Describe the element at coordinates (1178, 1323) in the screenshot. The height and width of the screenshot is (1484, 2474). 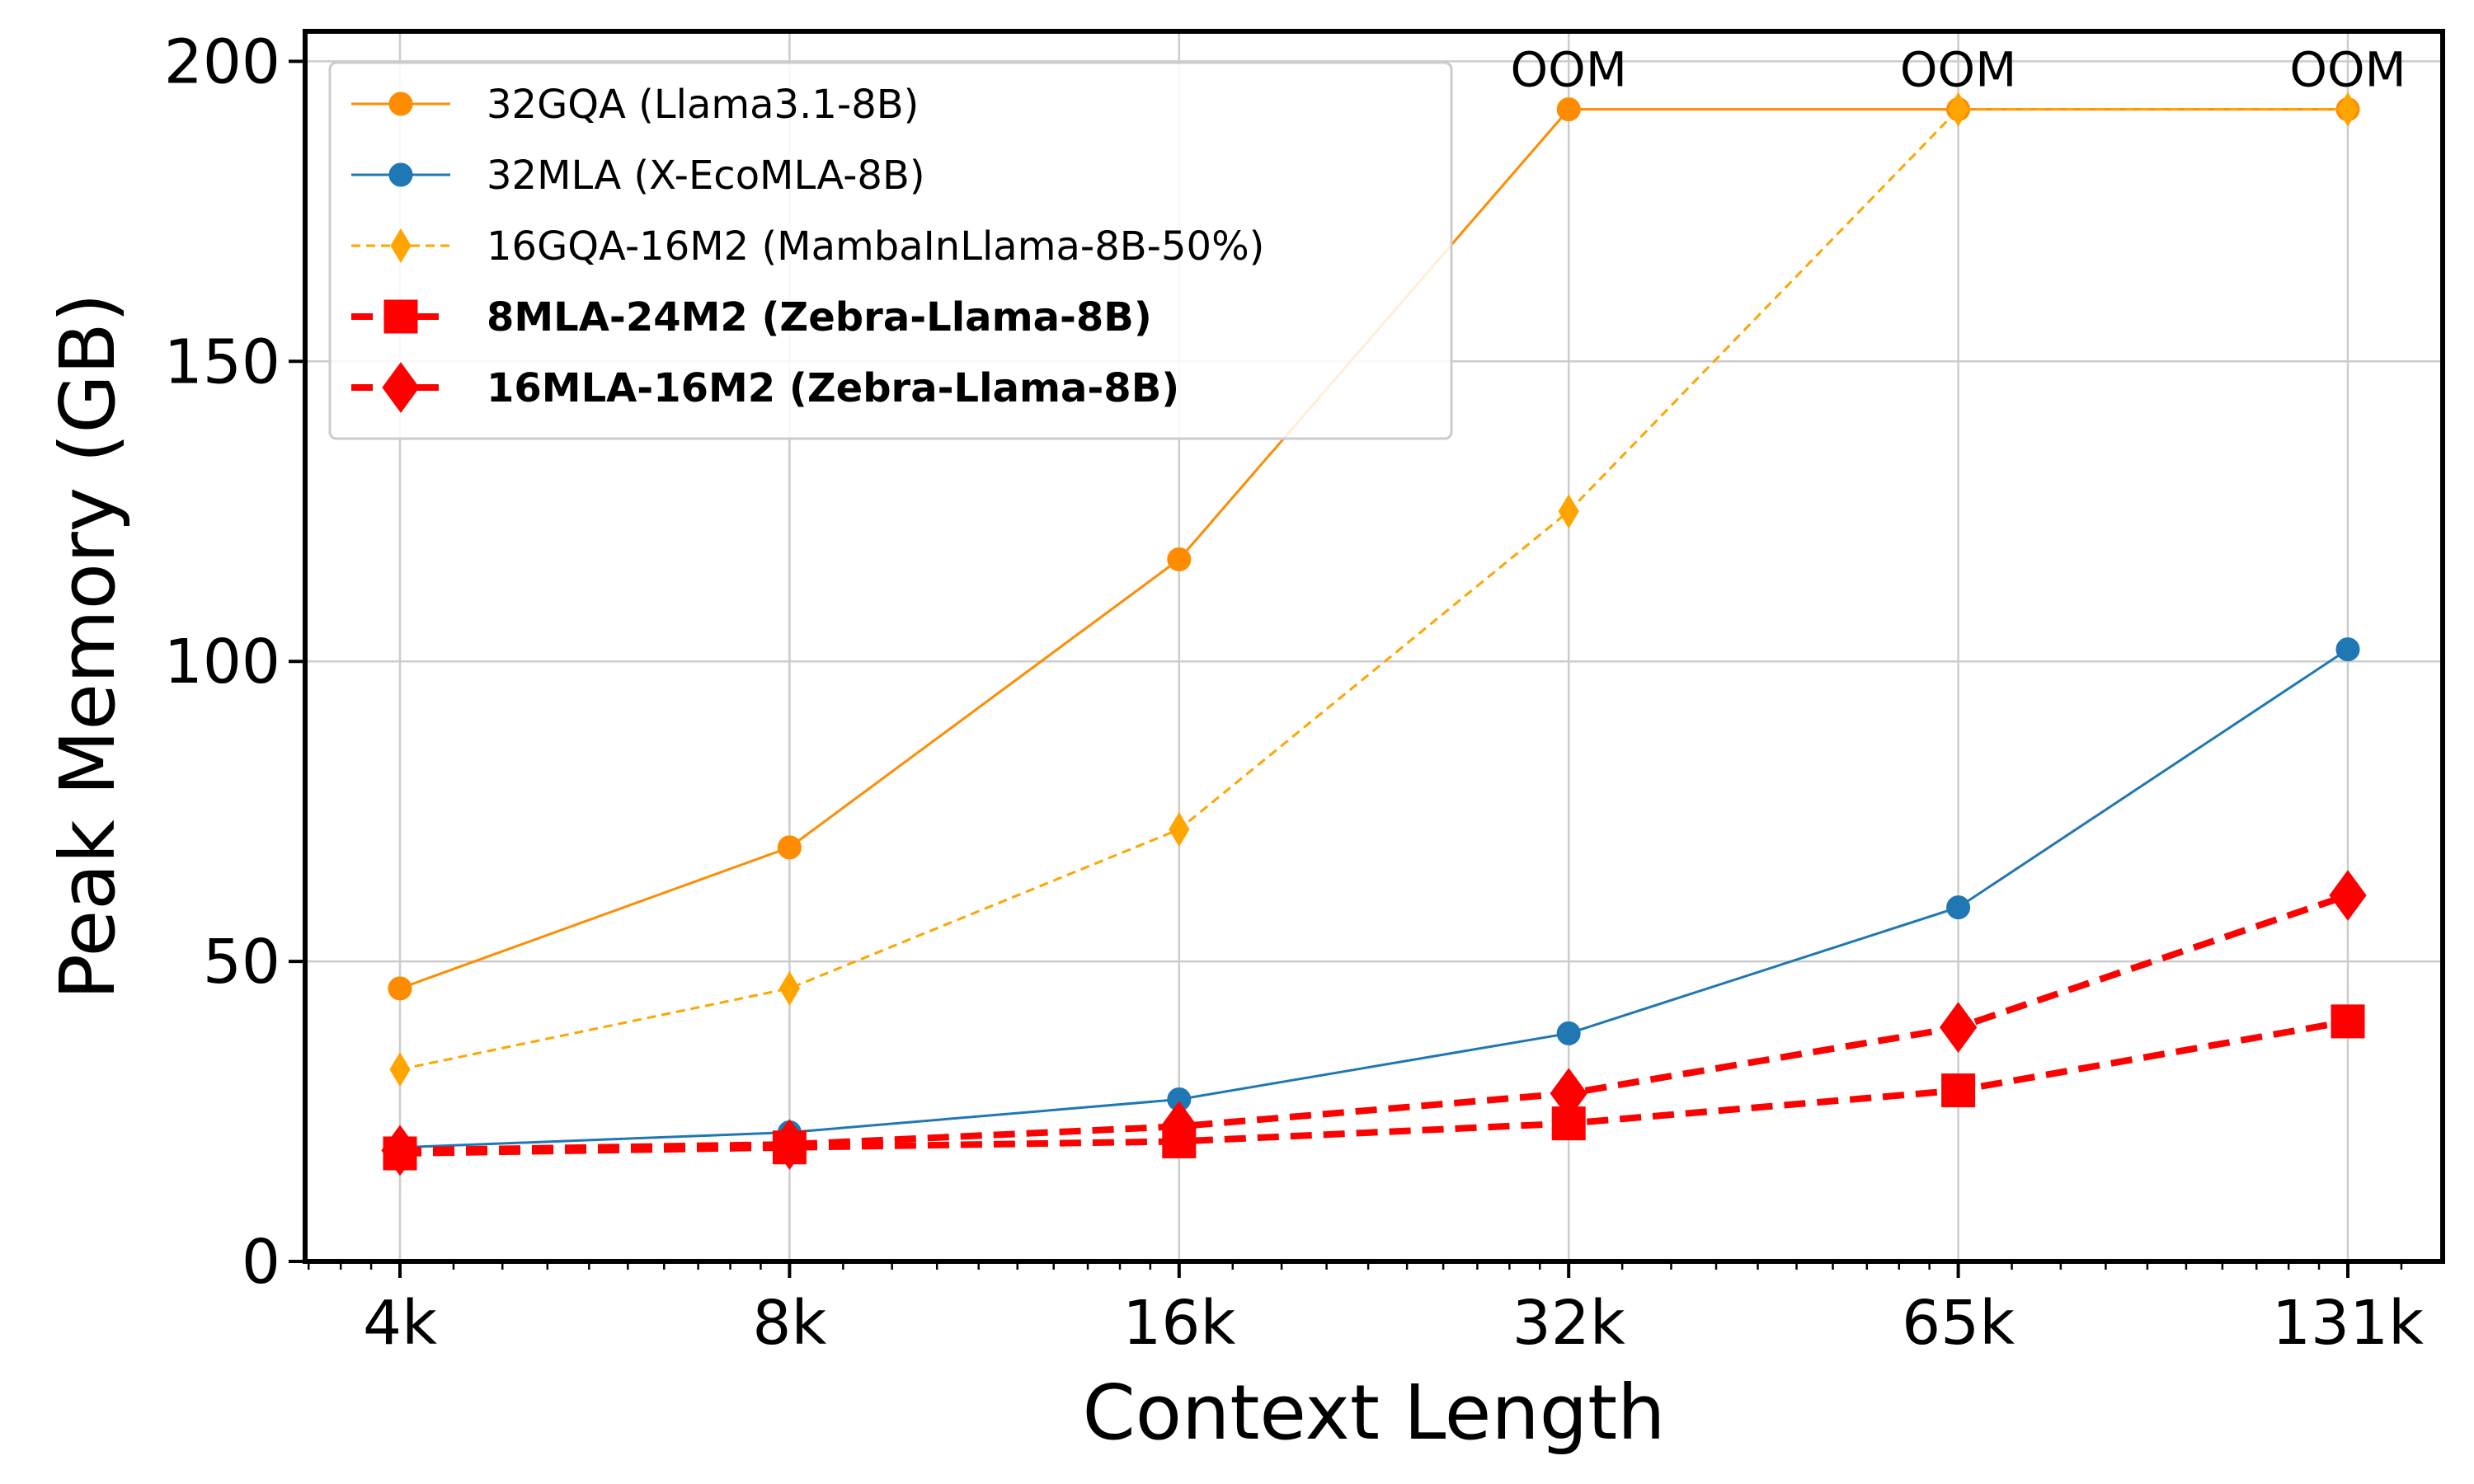
I see `x-tick-label: 16k` at that location.